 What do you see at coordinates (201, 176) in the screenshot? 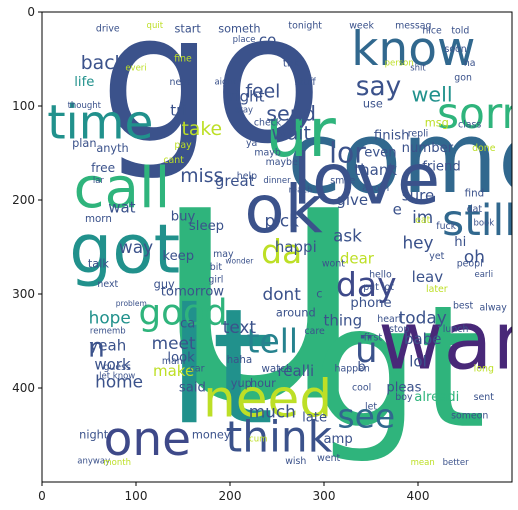
I see `cloud-word: miss` at bounding box center [201, 176].